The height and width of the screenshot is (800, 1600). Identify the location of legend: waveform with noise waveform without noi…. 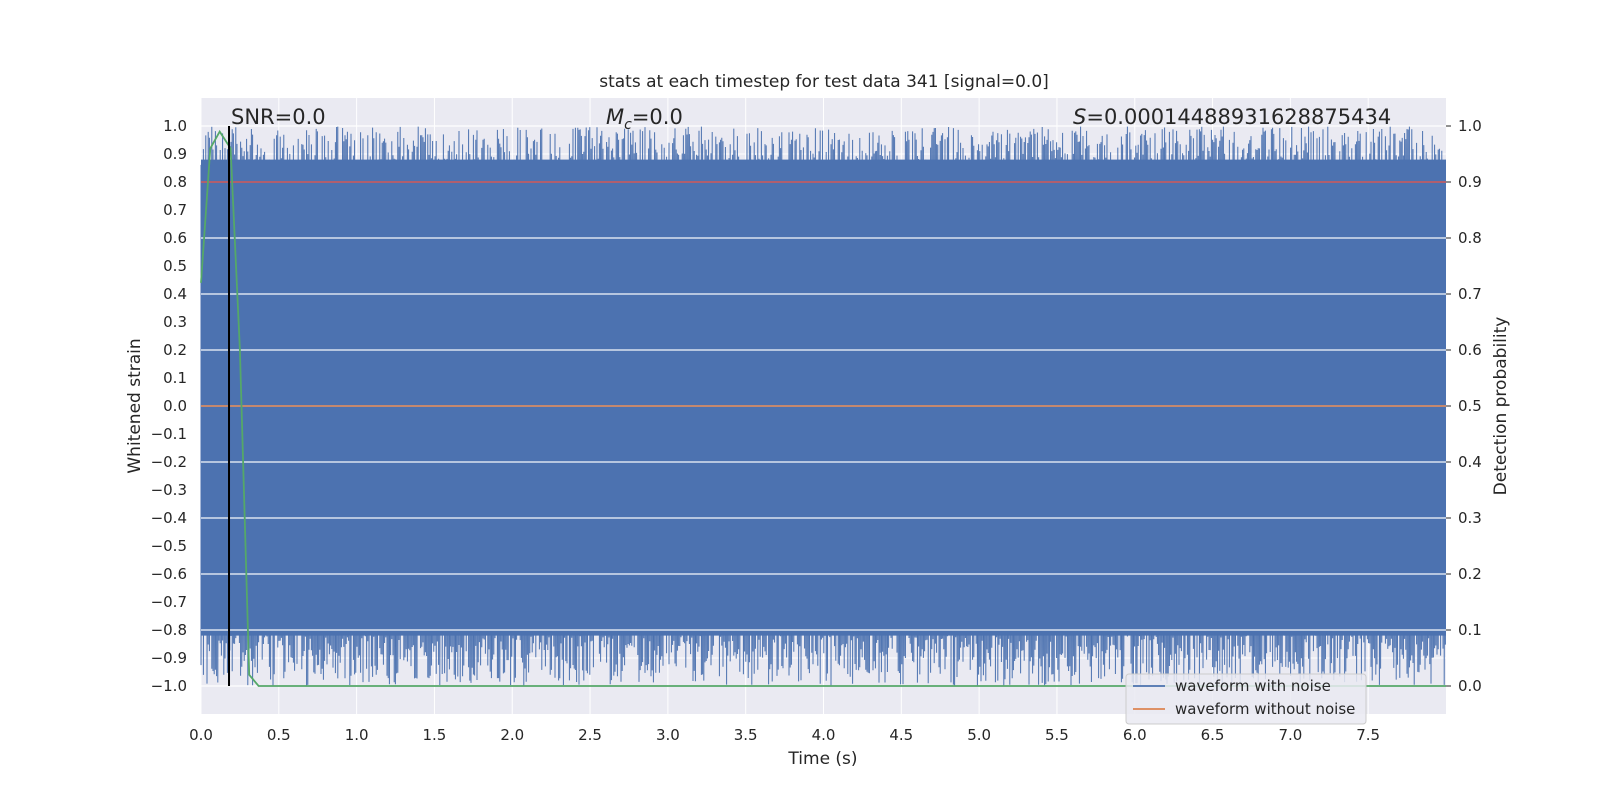
(1246, 699).